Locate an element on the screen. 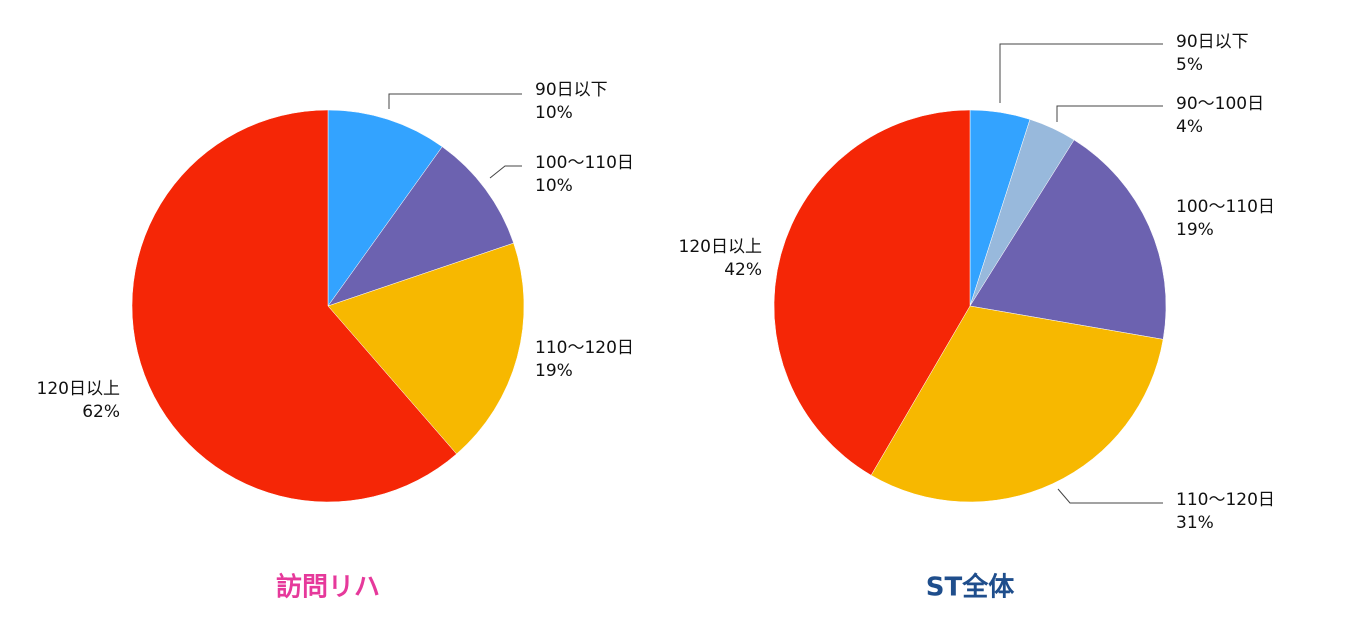 The image size is (1347, 635). slice-label: 90〜100日 is located at coordinates (1220, 104).